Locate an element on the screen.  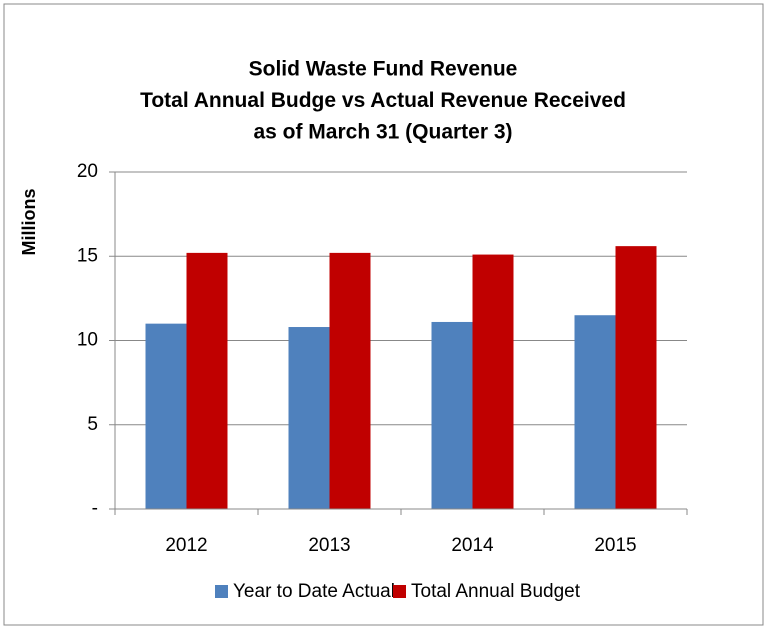
x-tick-label: 2013 is located at coordinates (329, 545).